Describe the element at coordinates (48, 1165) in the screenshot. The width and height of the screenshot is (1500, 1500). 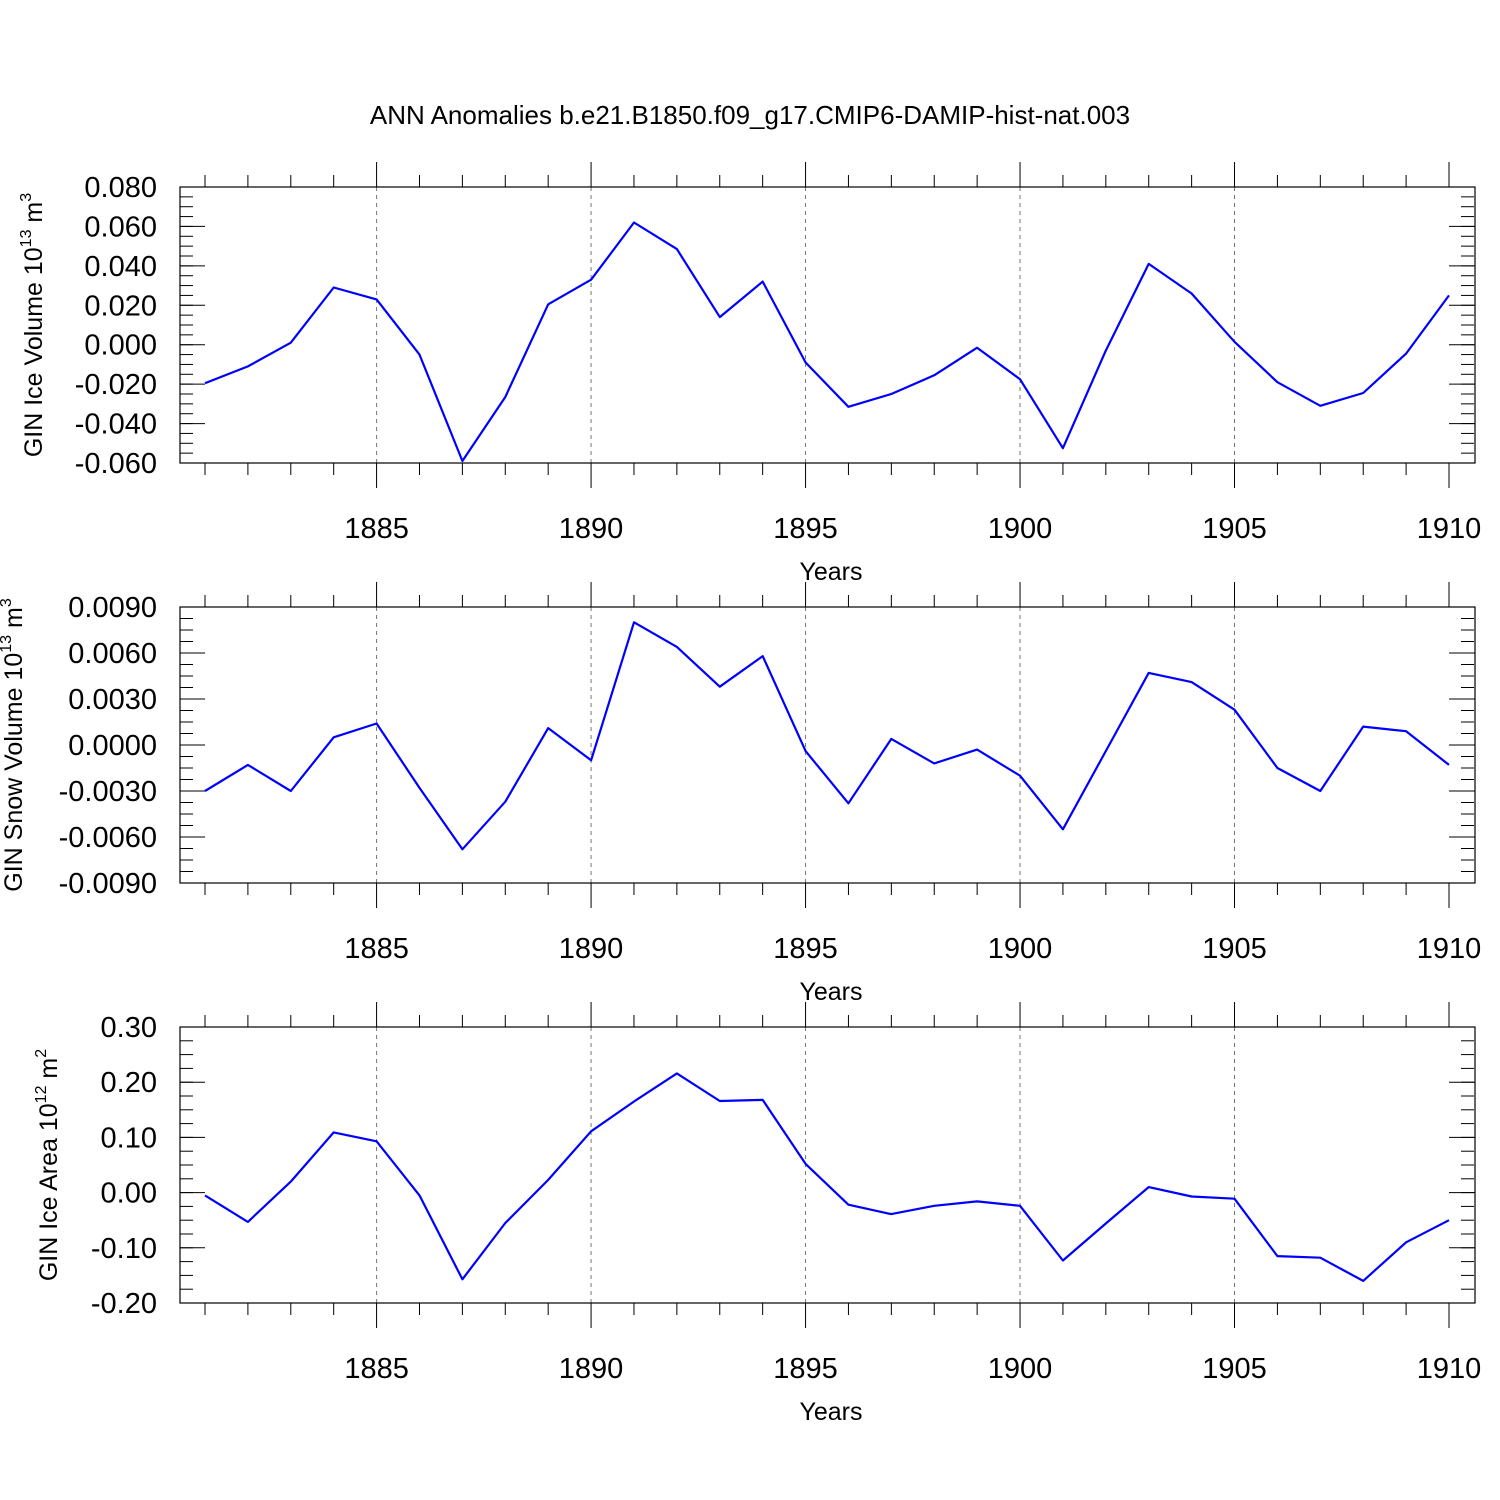
I see `y-axis-title: GIN Ice Area 1012 m2` at that location.